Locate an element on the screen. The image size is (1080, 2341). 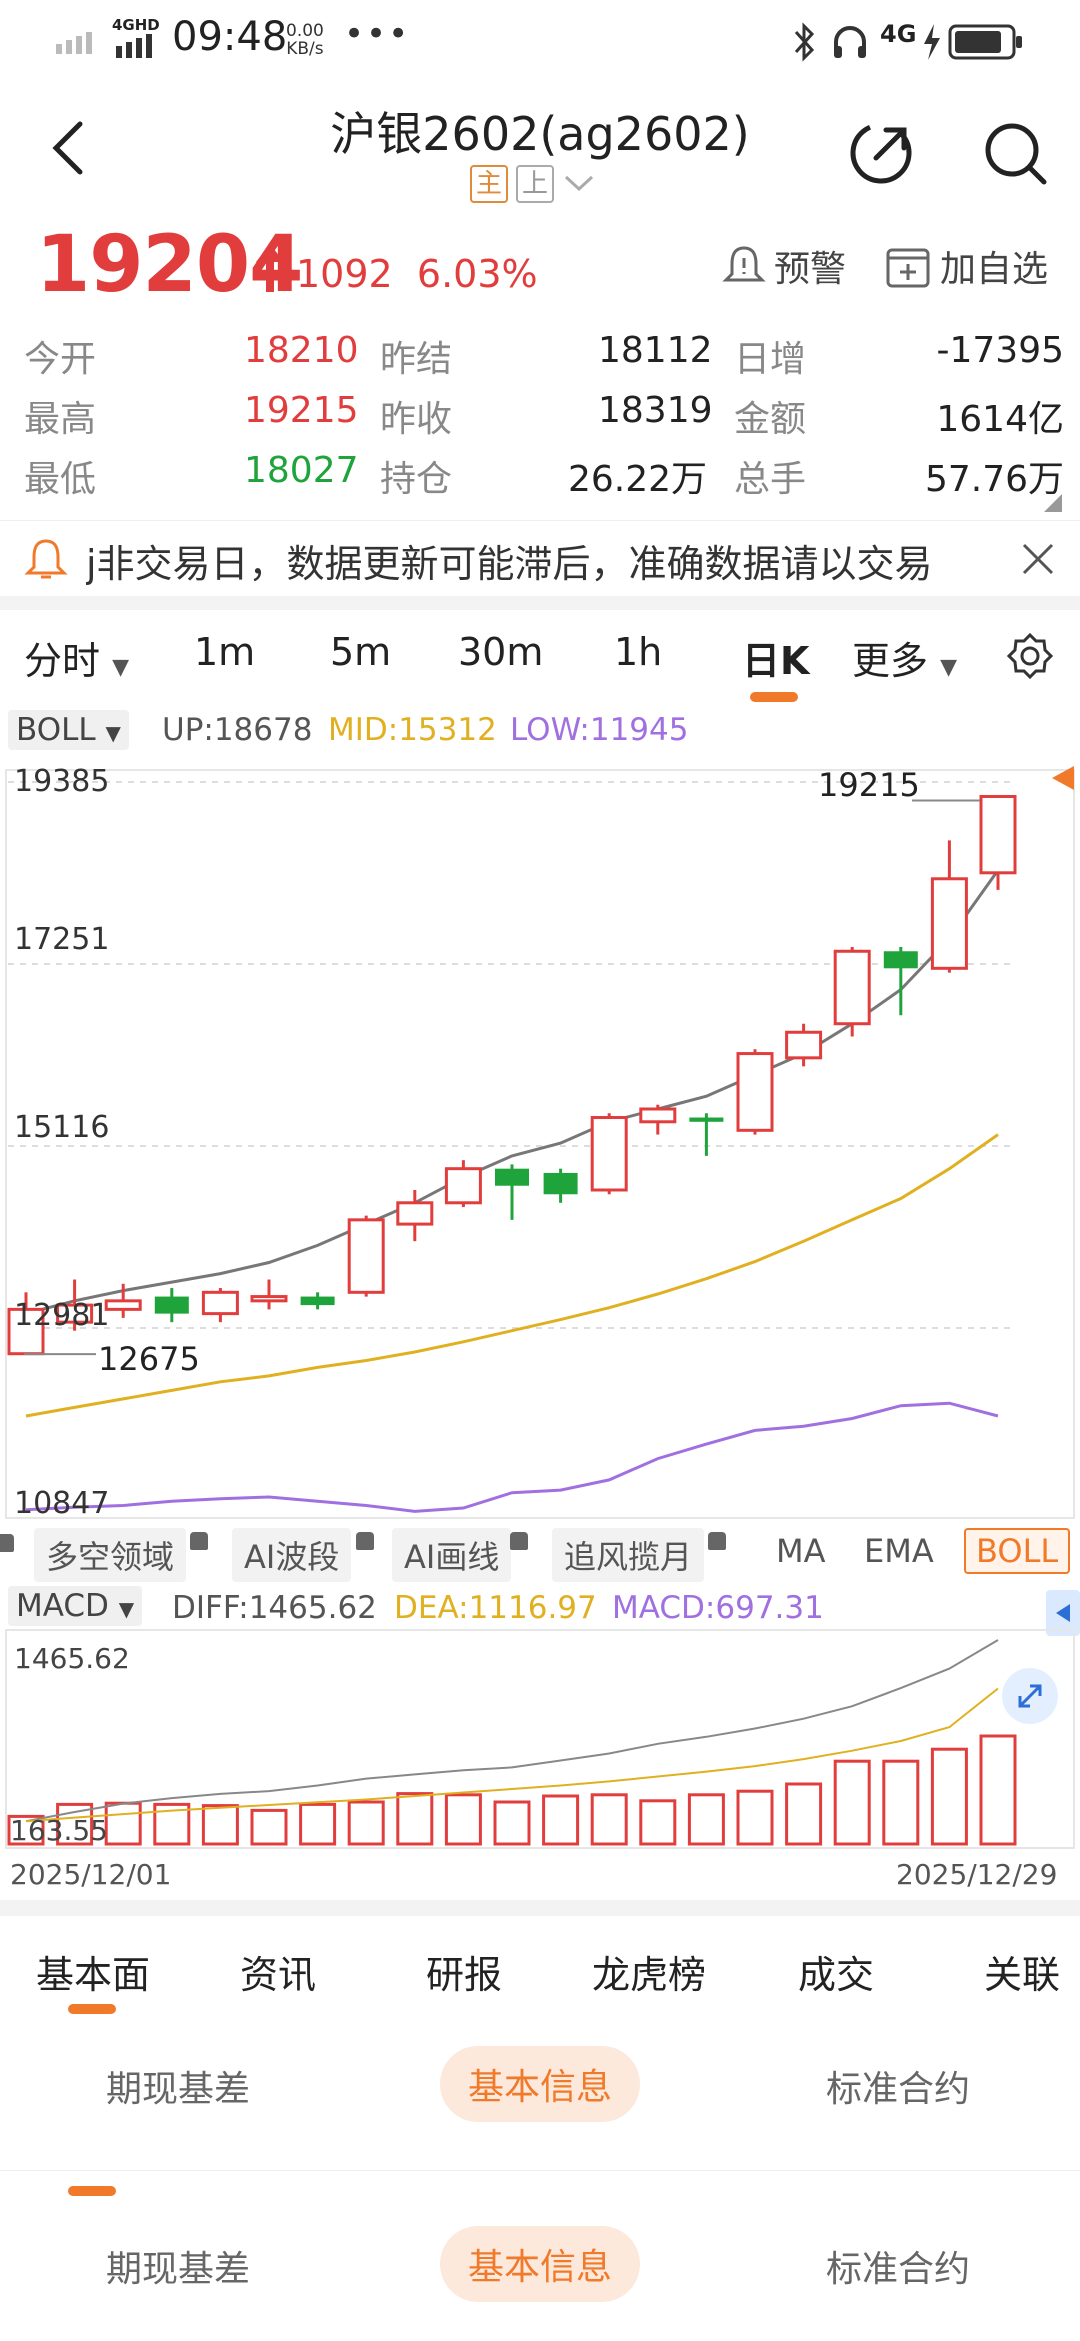
contract-tags: 主 上 is located at coordinates (533, 184).